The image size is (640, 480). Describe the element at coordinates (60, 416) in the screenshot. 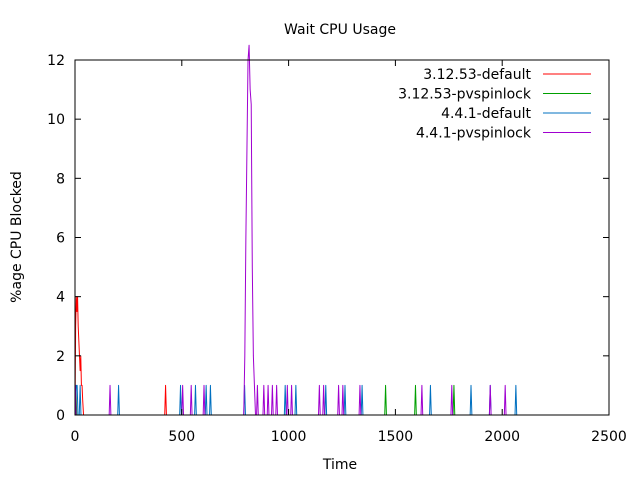

I see `y-tick-label: 0` at that location.